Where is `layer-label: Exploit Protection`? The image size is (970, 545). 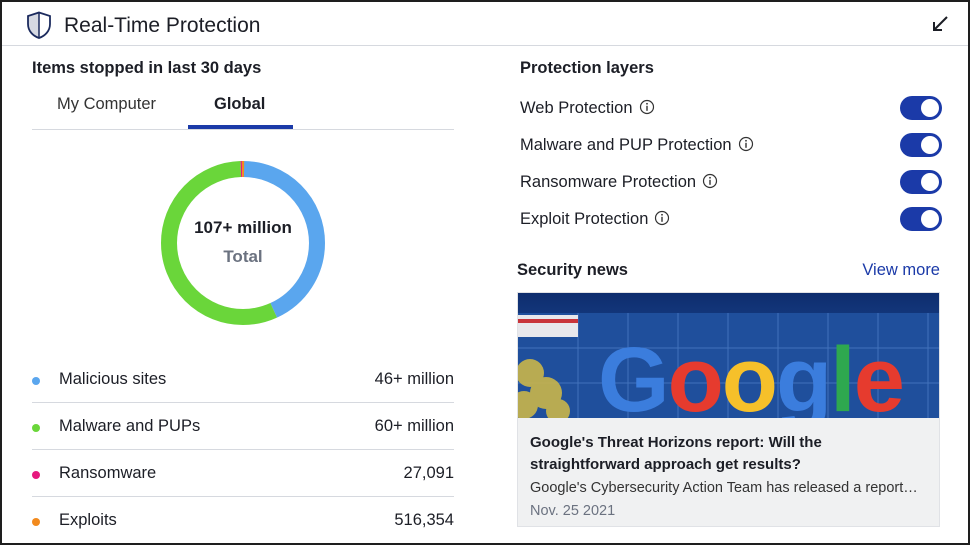 layer-label: Exploit Protection is located at coordinates (595, 219).